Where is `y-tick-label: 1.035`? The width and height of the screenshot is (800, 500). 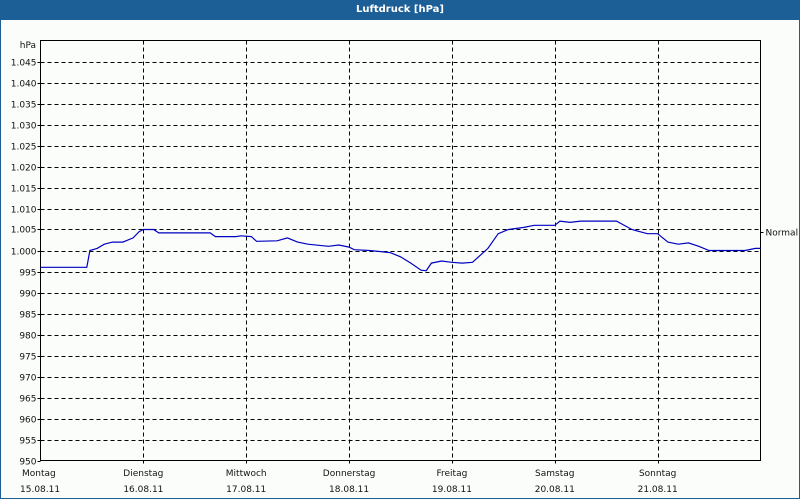 y-tick-label: 1.035 is located at coordinates (24, 106).